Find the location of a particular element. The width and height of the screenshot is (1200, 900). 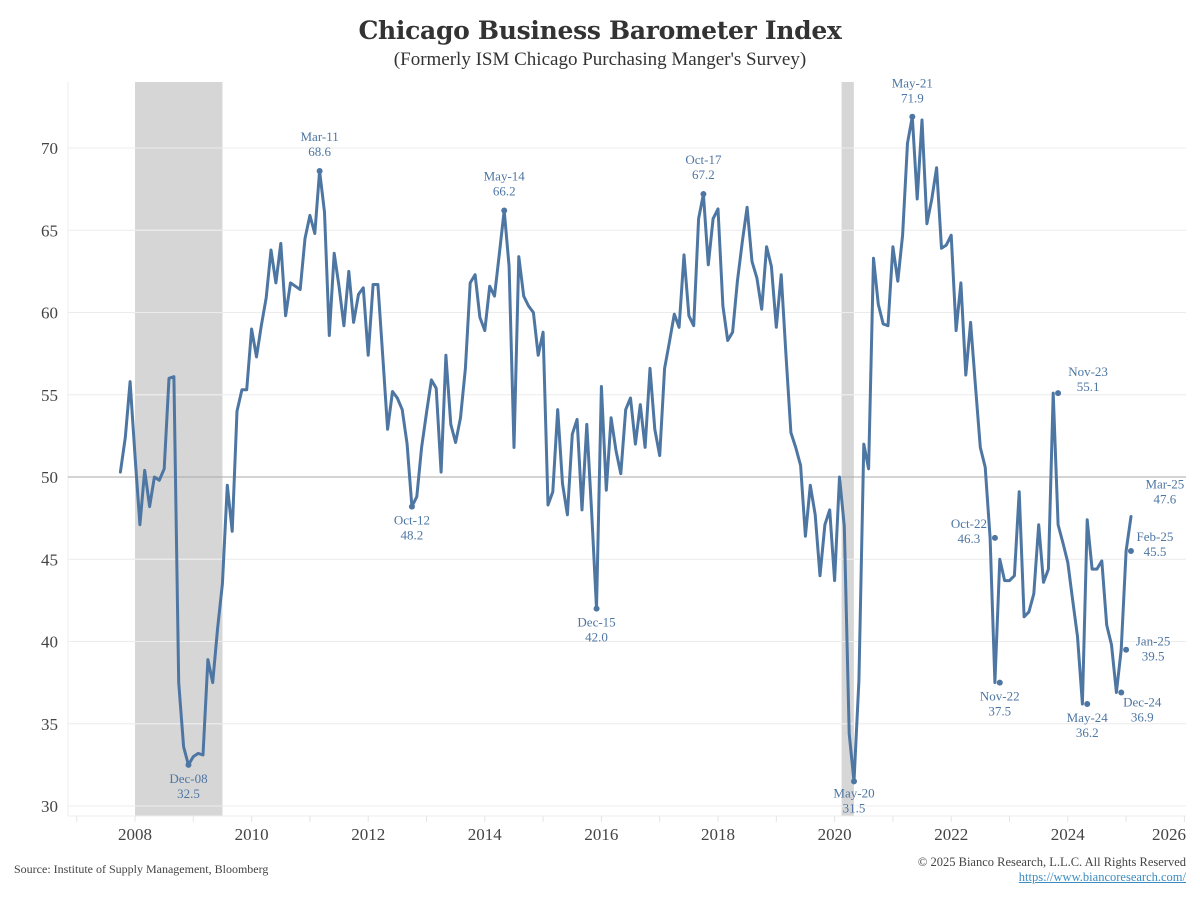

annotation-month: Feb-25 is located at coordinates (1155, 536).